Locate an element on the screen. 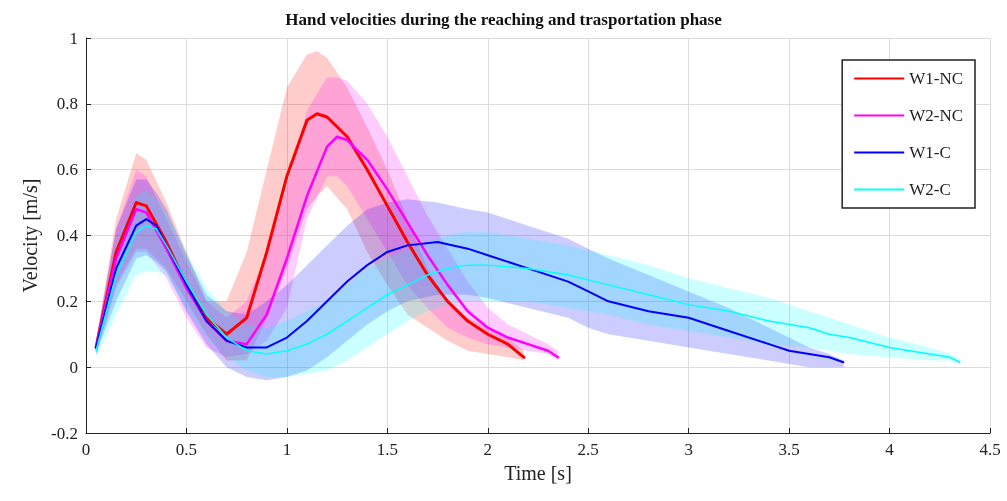 The height and width of the screenshot is (501, 1007). y-tick-label: 0.8 is located at coordinates (67, 104).